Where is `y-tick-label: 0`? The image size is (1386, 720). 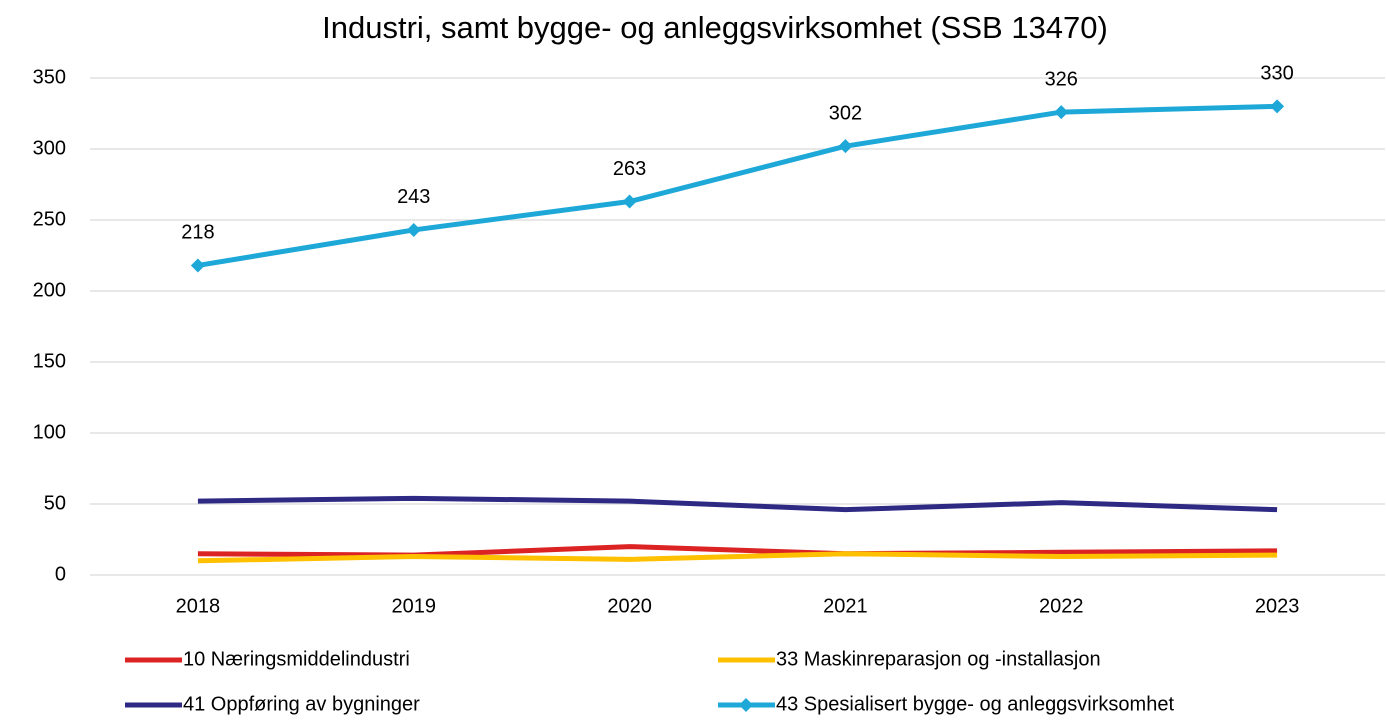
y-tick-label: 0 is located at coordinates (60, 574).